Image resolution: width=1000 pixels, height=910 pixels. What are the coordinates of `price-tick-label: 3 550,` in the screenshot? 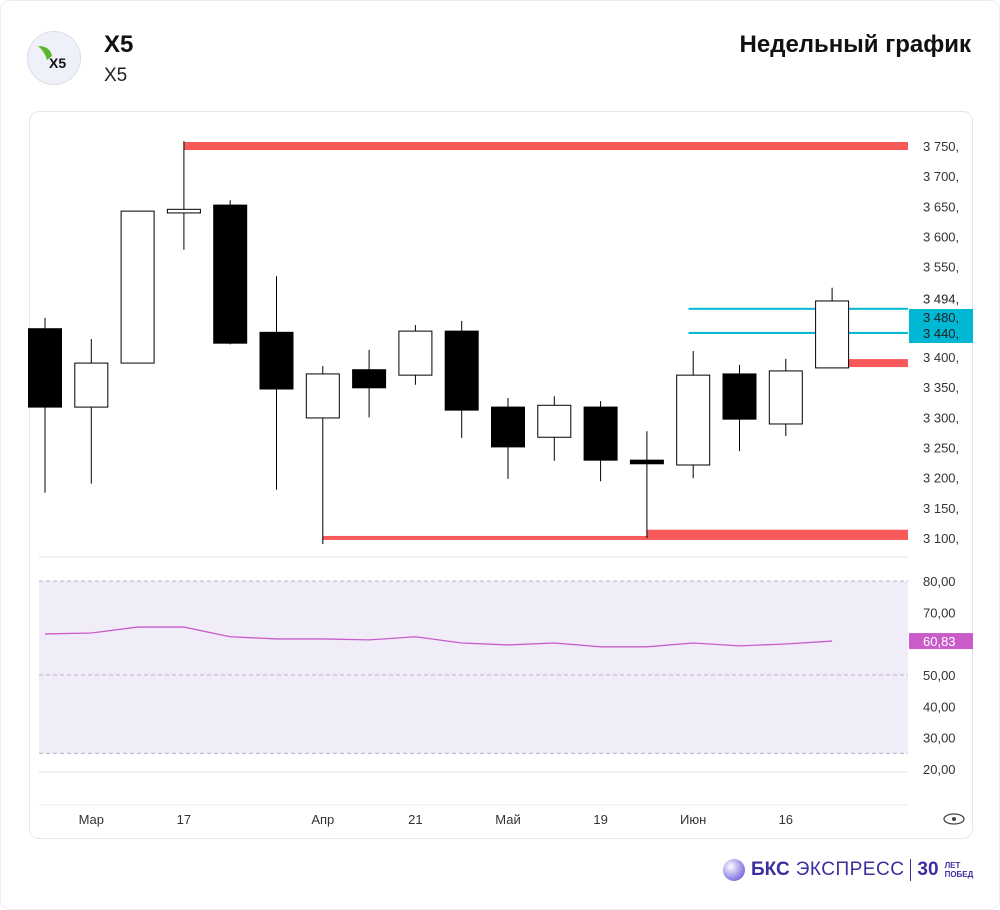 It's located at (941, 267).